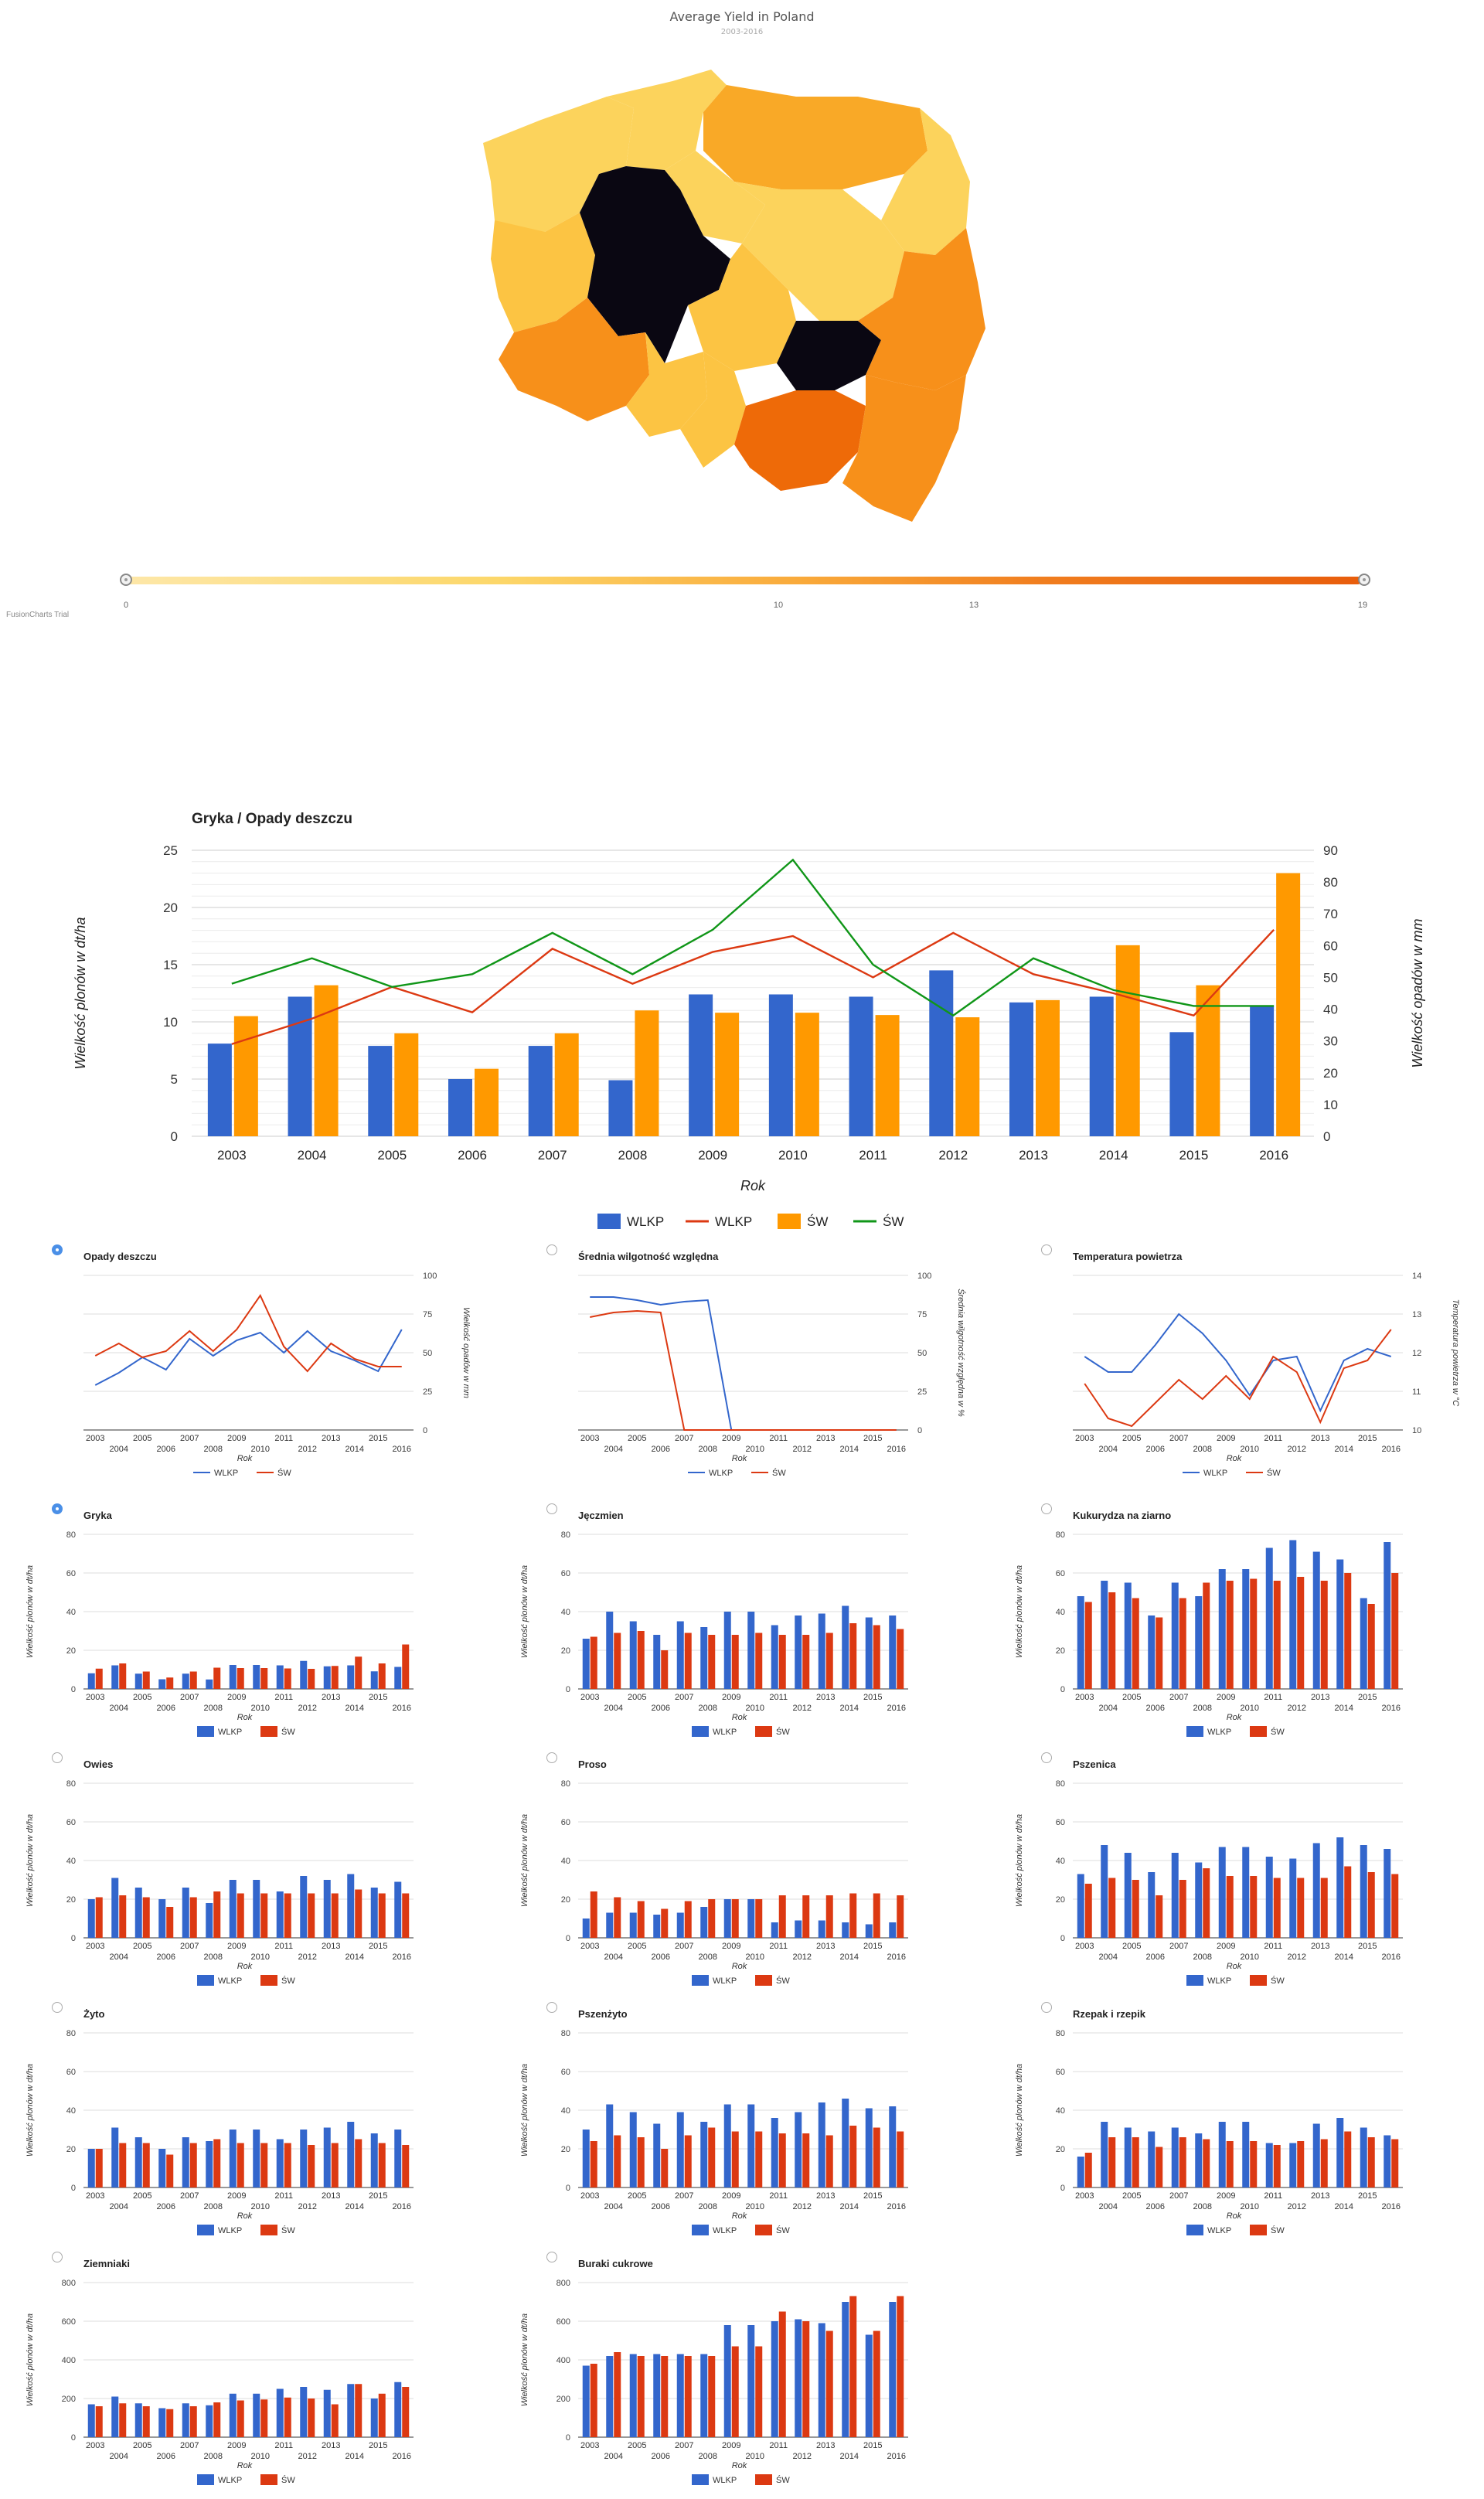 The height and width of the screenshot is (2499, 1484). Describe the element at coordinates (921, 309) in the screenshot. I see `region-lubelskie` at that location.